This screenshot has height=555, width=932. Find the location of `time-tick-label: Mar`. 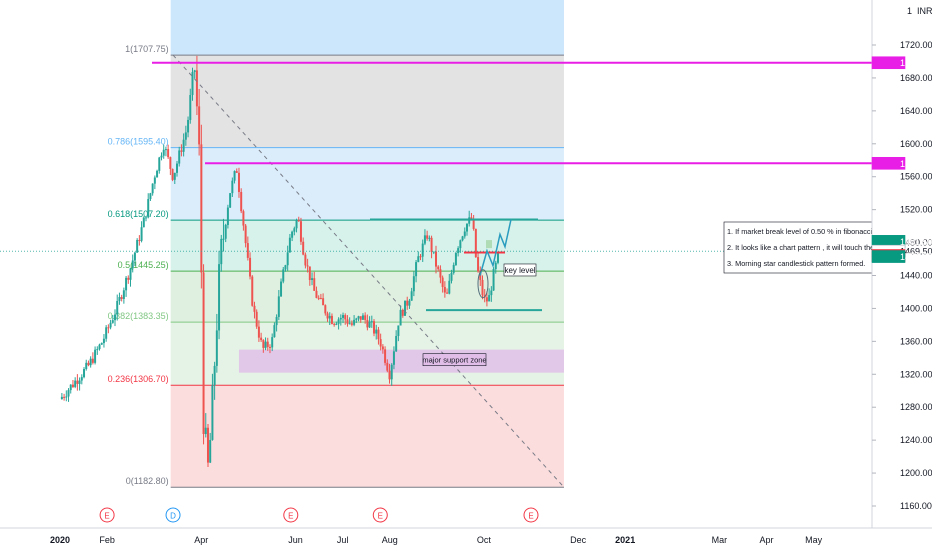

time-tick-label: Mar is located at coordinates (720, 540).